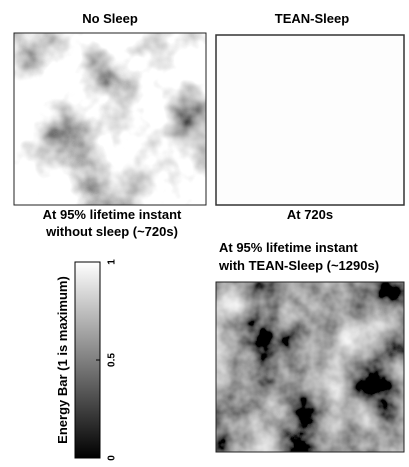 The image size is (409, 467). I want to click on panel-caption: without sleep (~720s), so click(111, 231).